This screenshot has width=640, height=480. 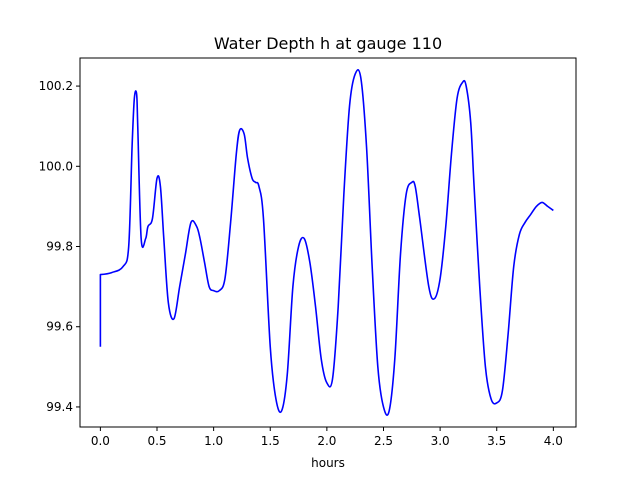 I want to click on x-tick-label: 3.5, so click(x=496, y=441).